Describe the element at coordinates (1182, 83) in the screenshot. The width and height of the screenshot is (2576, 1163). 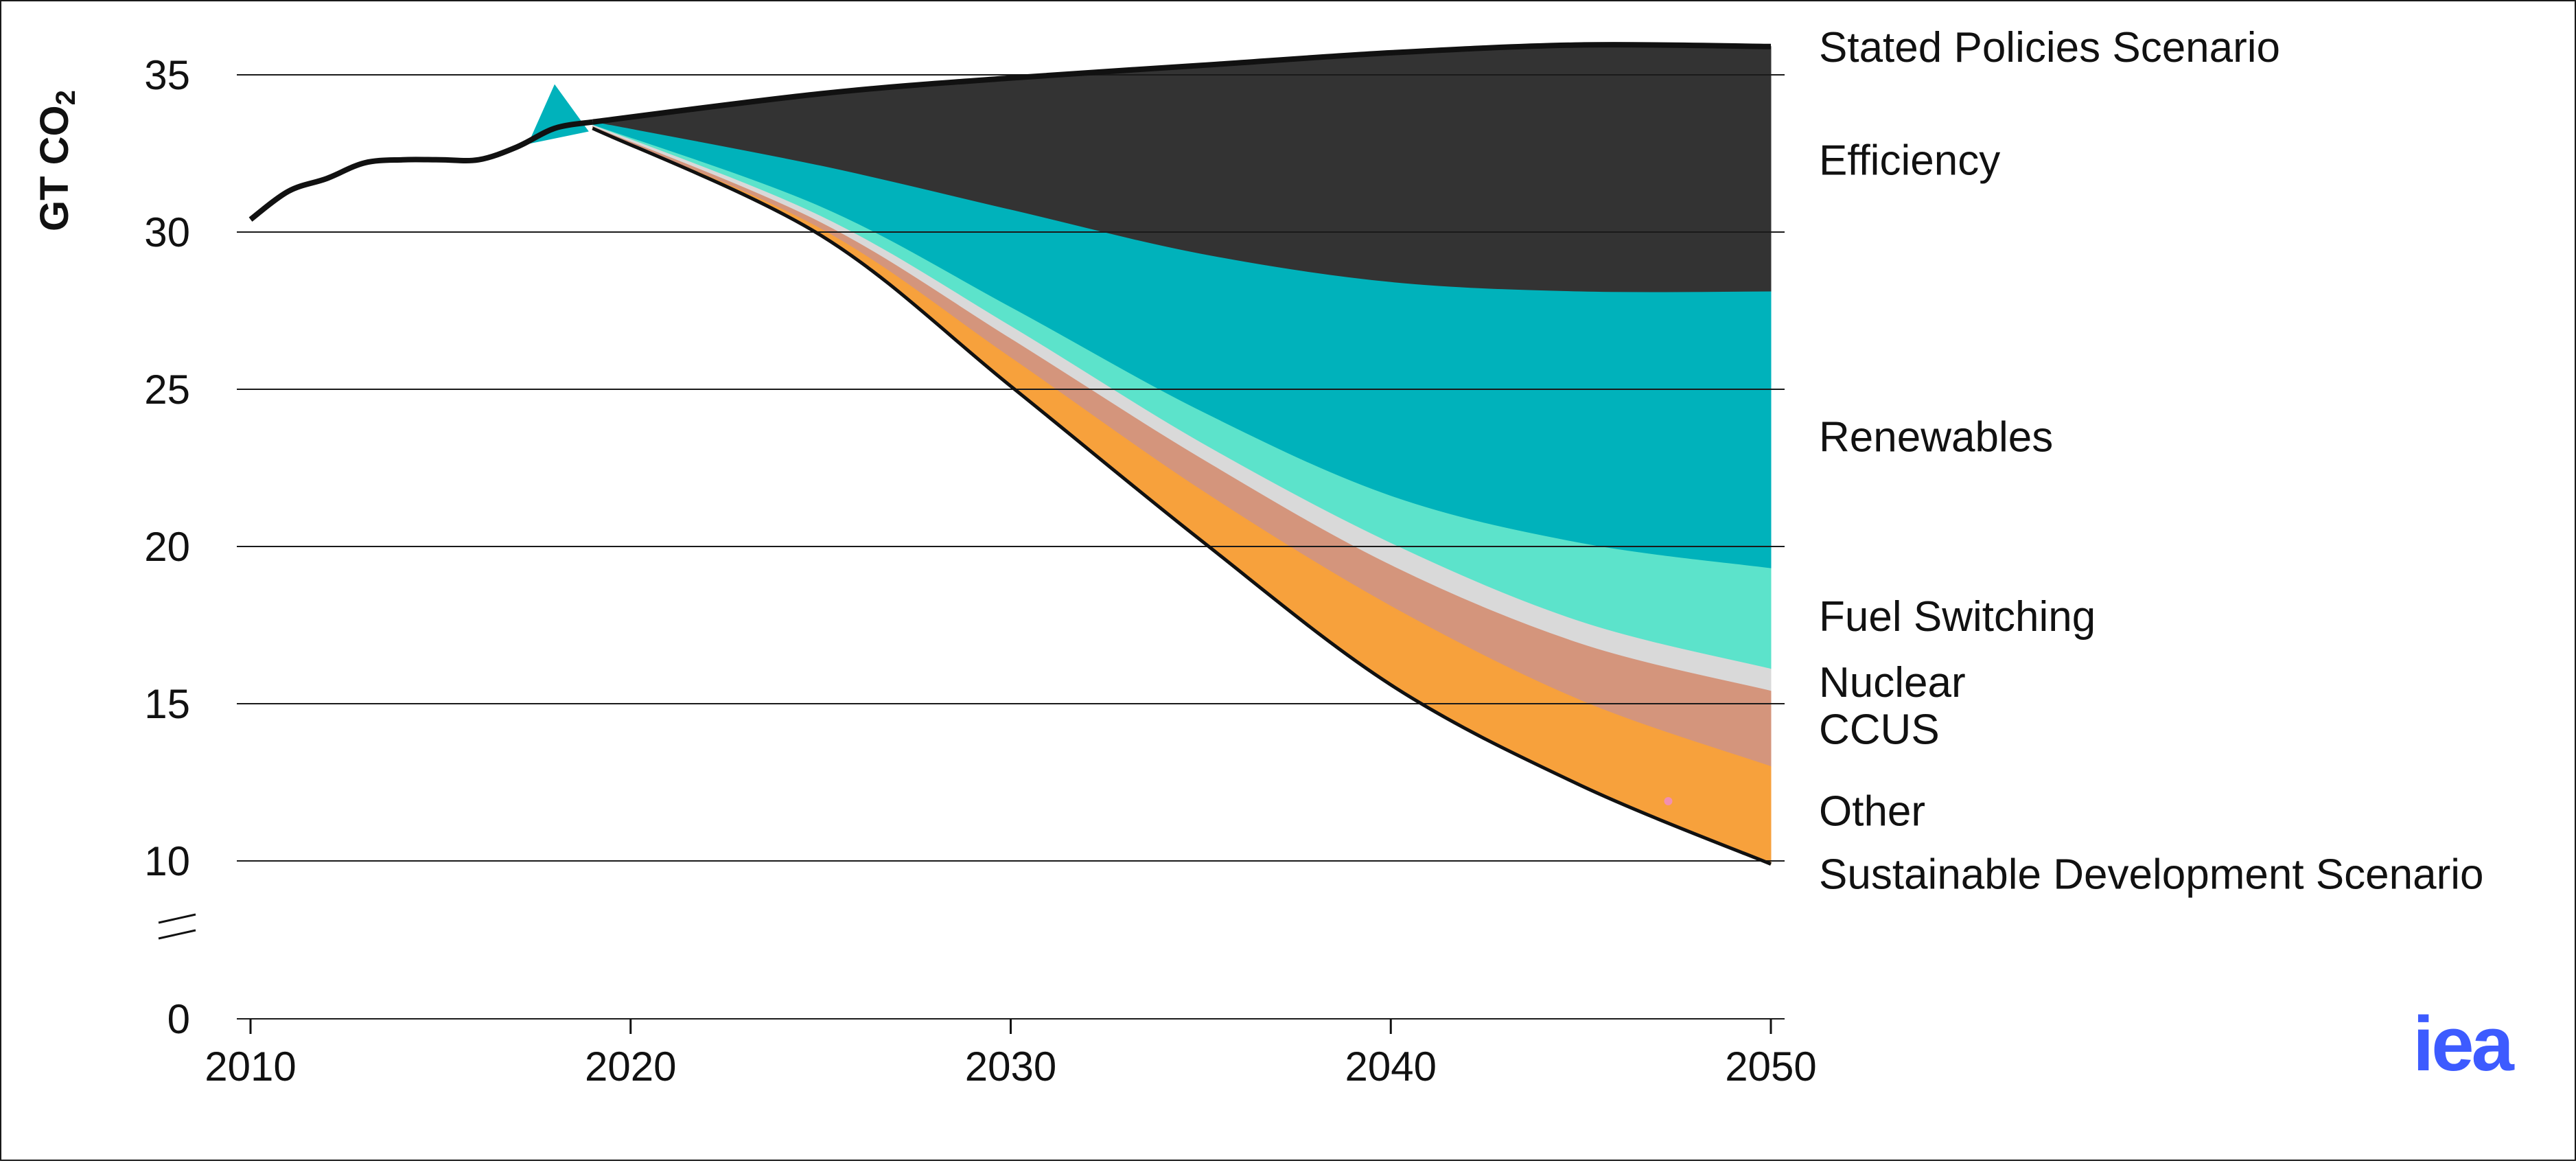
I see `line-stated-policies-scenario` at that location.